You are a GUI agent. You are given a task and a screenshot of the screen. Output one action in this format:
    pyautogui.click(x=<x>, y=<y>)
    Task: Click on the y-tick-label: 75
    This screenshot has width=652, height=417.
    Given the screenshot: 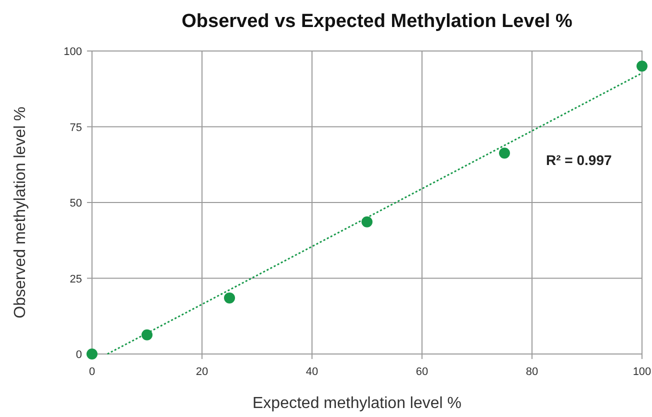 What is the action you would take?
    pyautogui.click(x=76, y=128)
    